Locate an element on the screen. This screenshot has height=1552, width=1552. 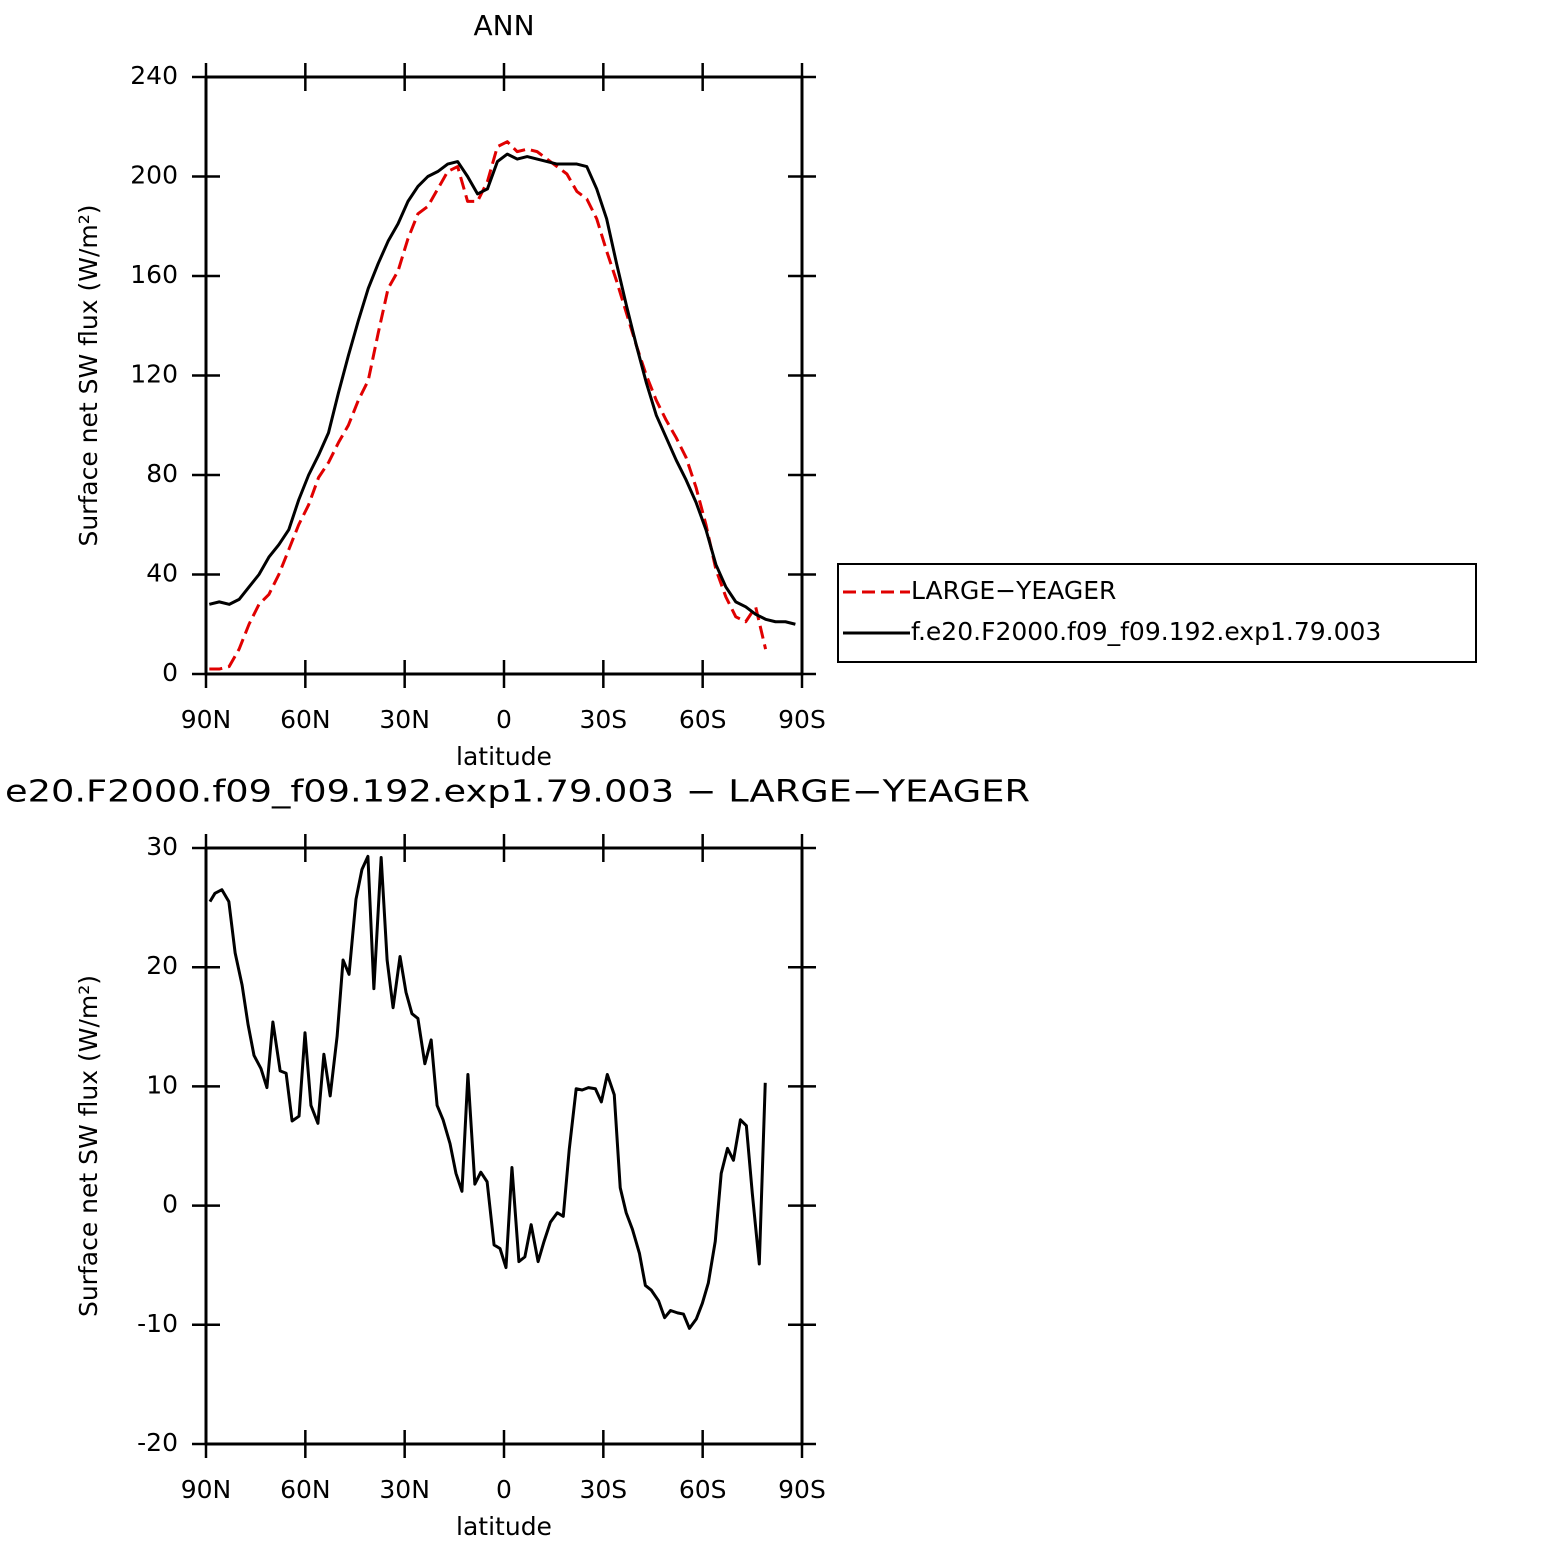
y-tick-label: -10 is located at coordinates (157, 1323).